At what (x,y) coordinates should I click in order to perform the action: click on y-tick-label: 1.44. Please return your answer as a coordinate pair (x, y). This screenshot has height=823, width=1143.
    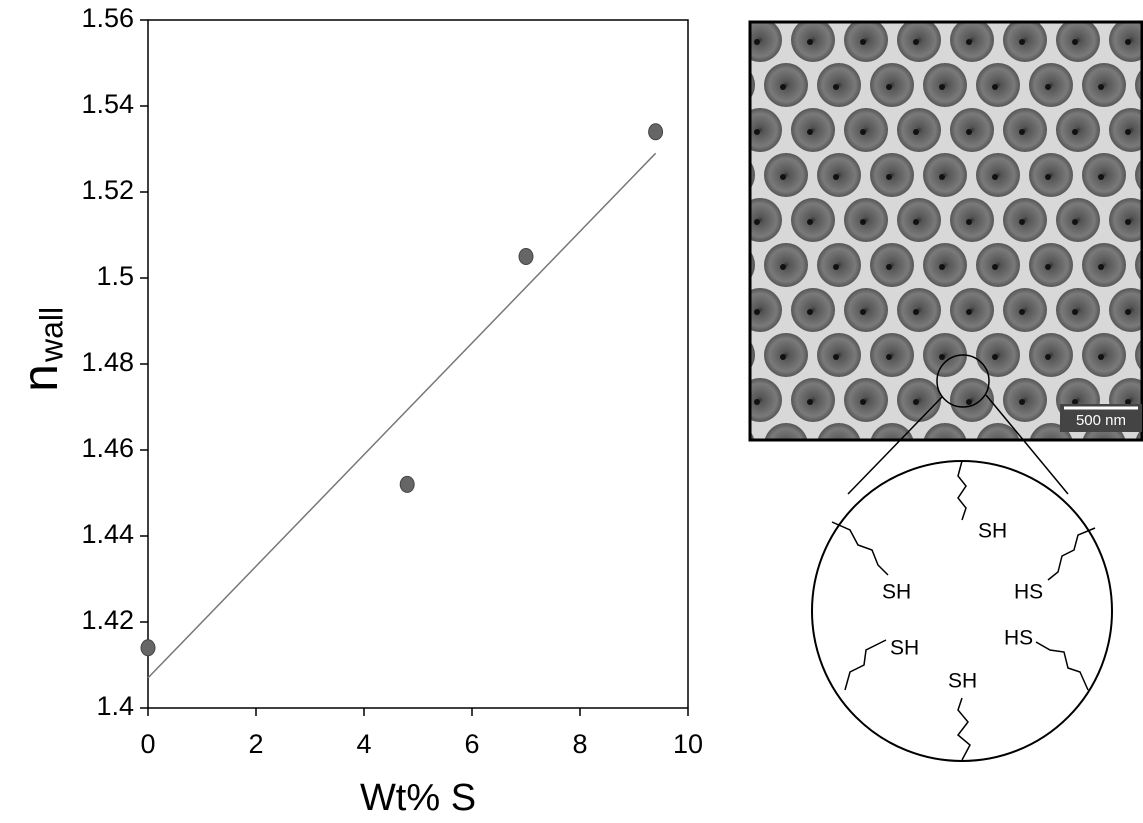
    Looking at the image, I should click on (107, 534).